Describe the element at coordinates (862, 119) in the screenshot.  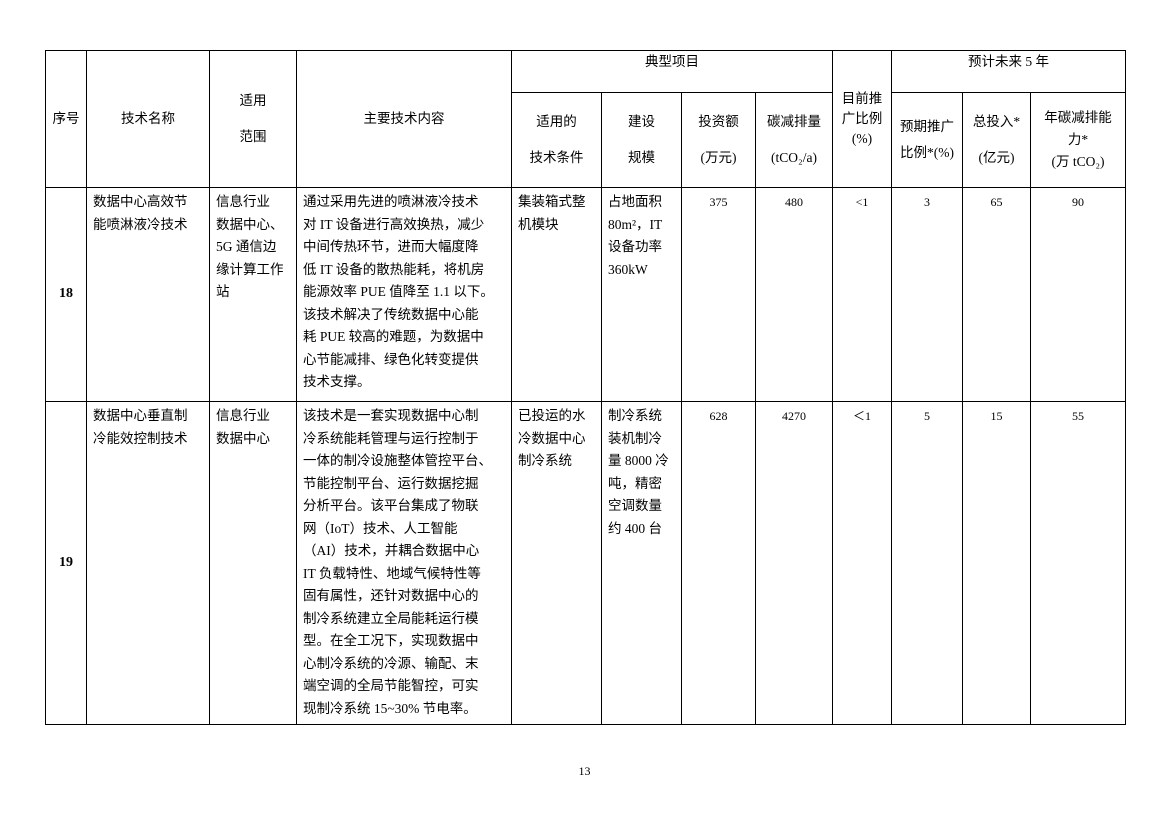
I see `header-current-ratio: 目前推 广比例 (%)` at that location.